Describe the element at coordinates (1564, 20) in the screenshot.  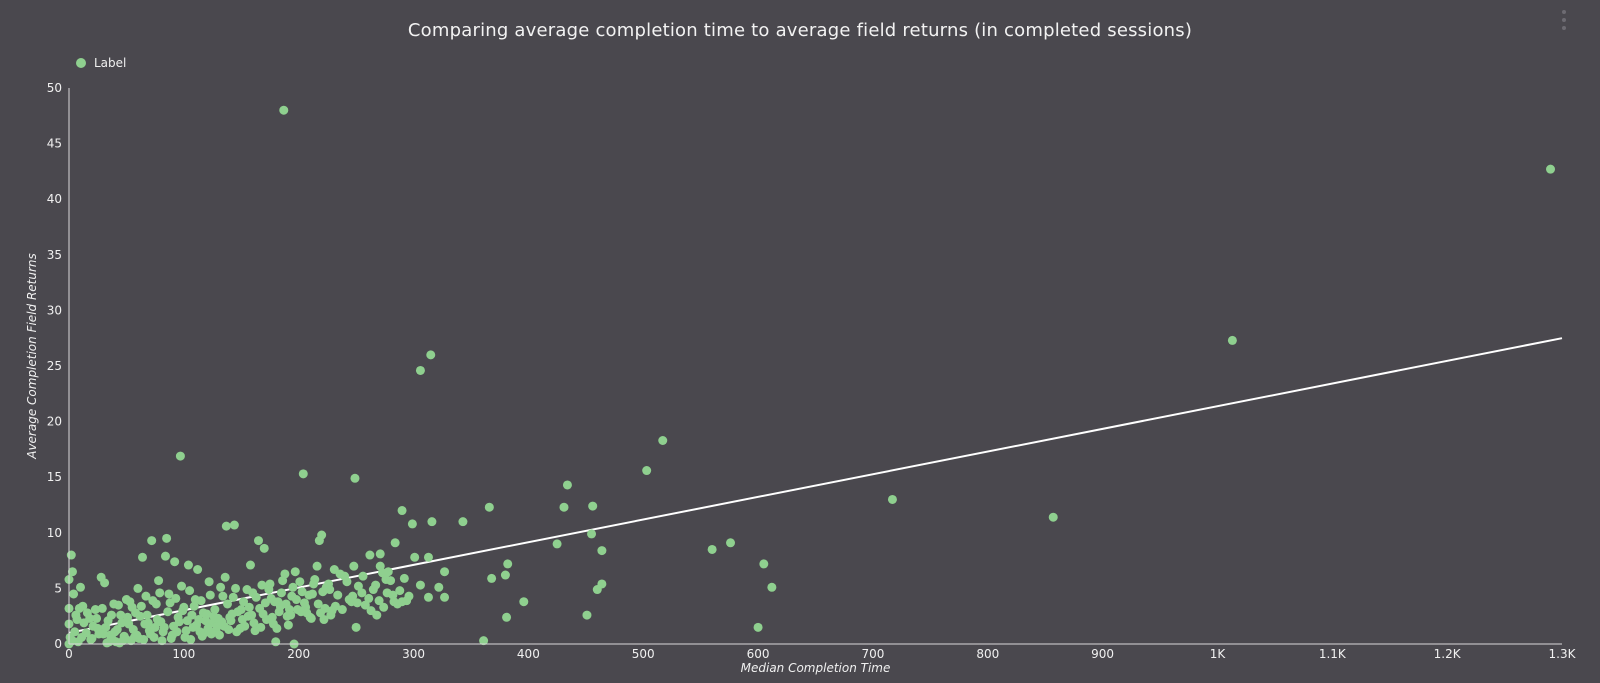
I see `more-options-icon` at that location.